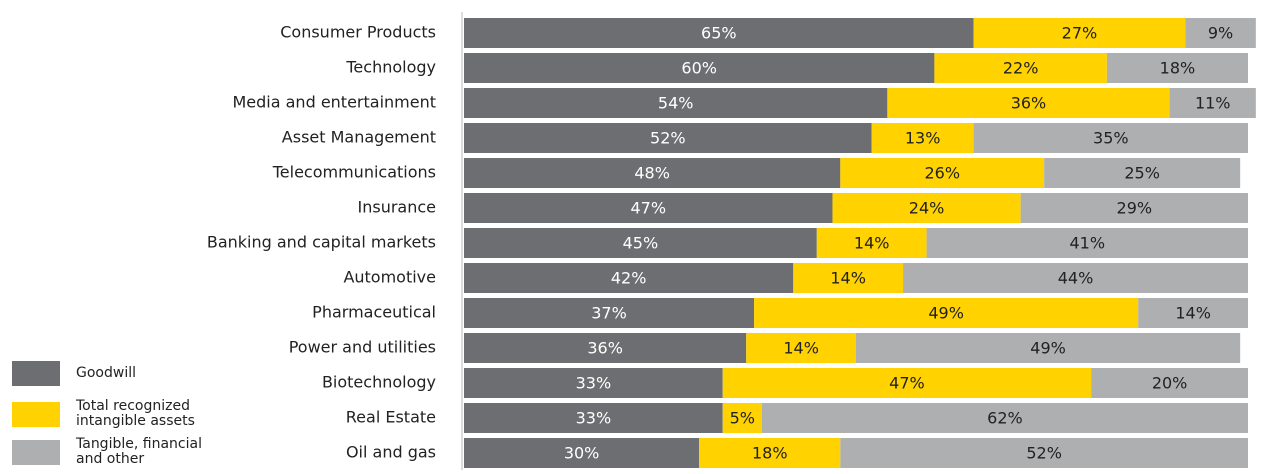  Describe the element at coordinates (379, 382) in the screenshot. I see `category-label: Biotechnology` at that location.